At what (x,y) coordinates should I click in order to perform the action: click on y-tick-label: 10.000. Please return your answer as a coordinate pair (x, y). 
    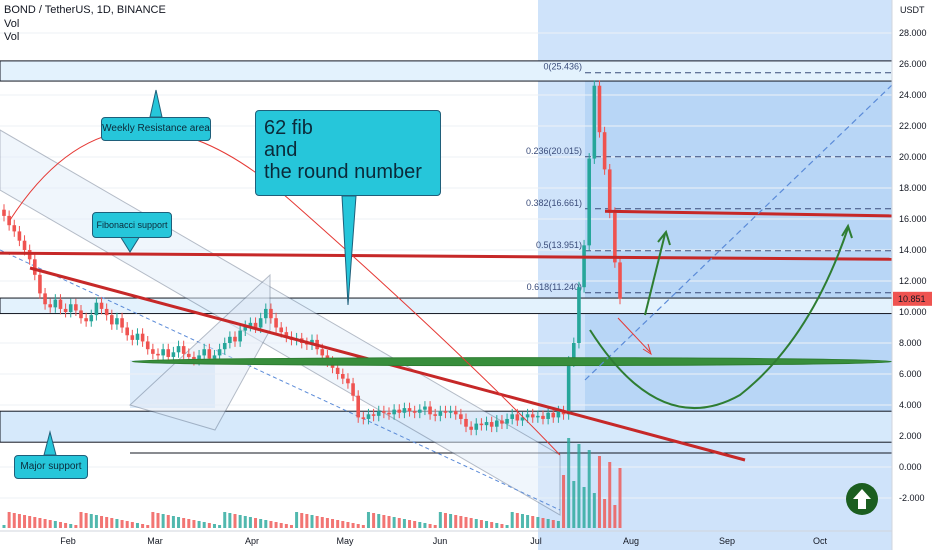
    Looking at the image, I should click on (913, 312).